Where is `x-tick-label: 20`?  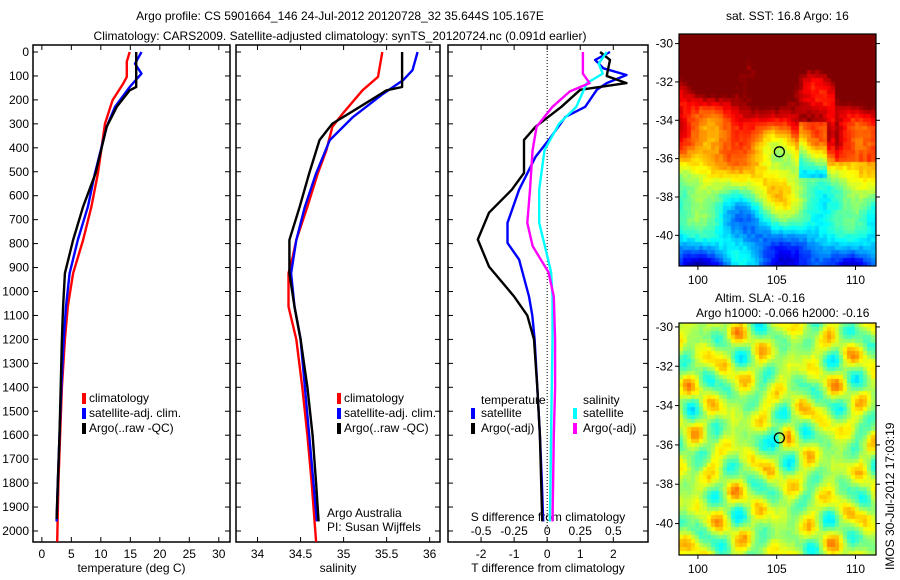 x-tick-label: 20 is located at coordinates (160, 554).